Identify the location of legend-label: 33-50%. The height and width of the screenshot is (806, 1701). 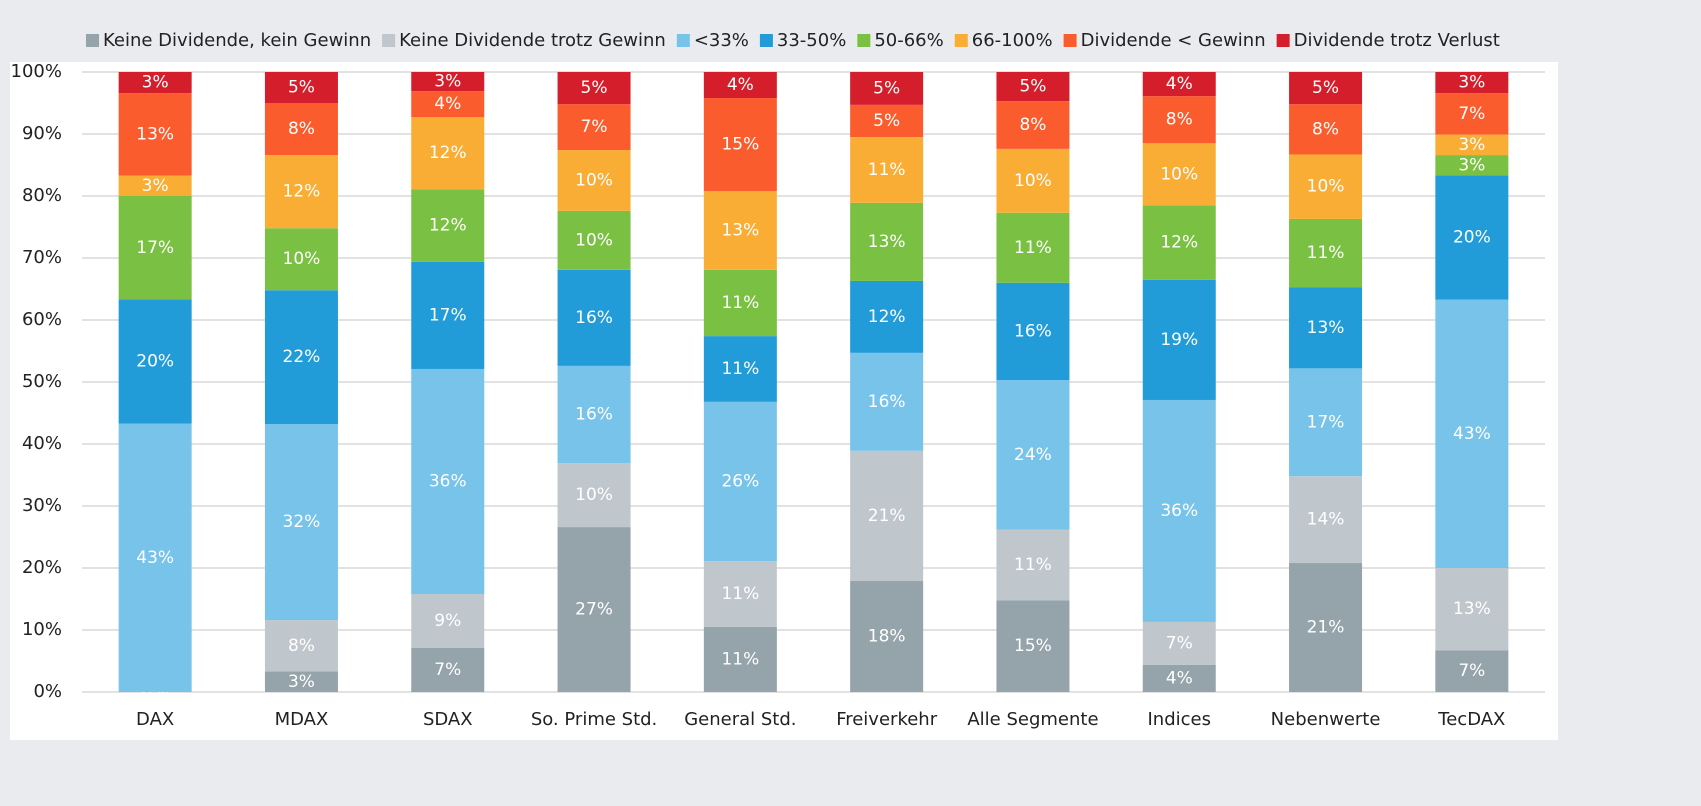
(811, 40).